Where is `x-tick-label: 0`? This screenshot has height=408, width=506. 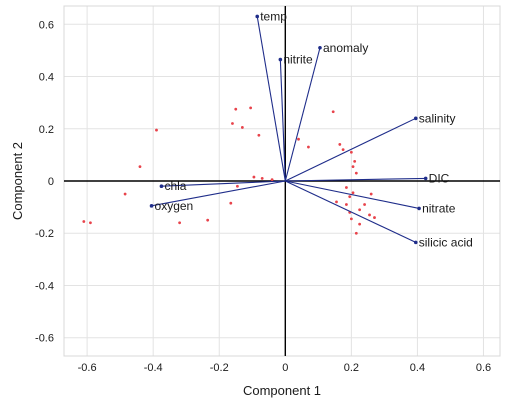 x-tick-label: 0 is located at coordinates (285, 368).